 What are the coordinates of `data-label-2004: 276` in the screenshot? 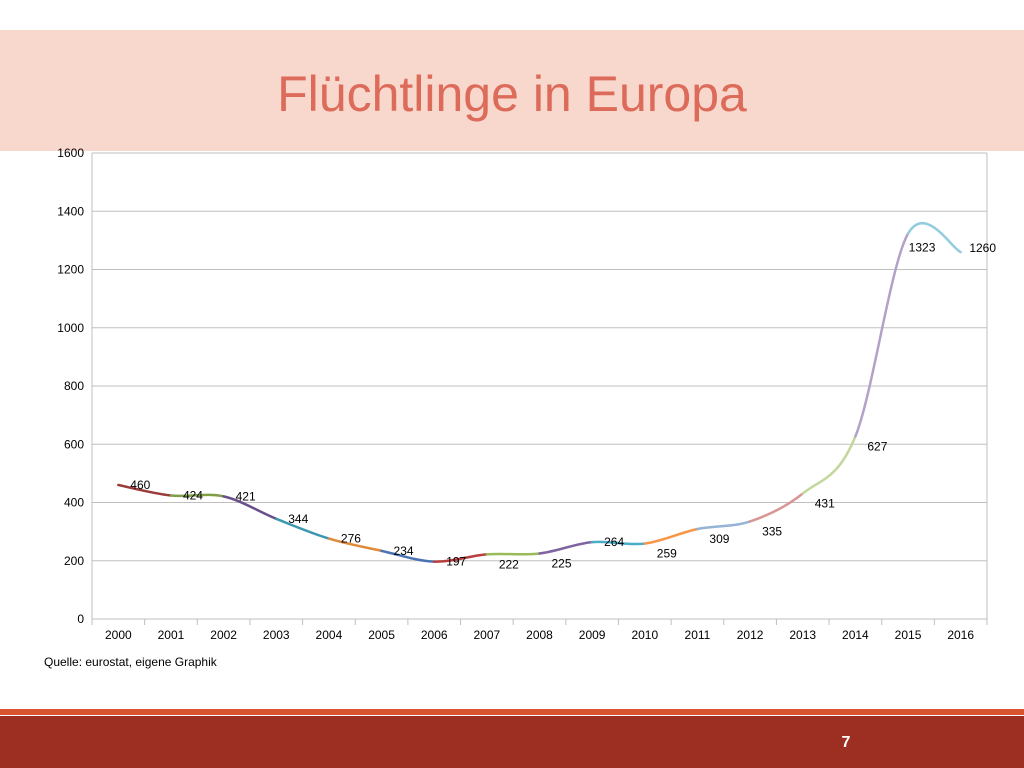 It's located at (351, 539).